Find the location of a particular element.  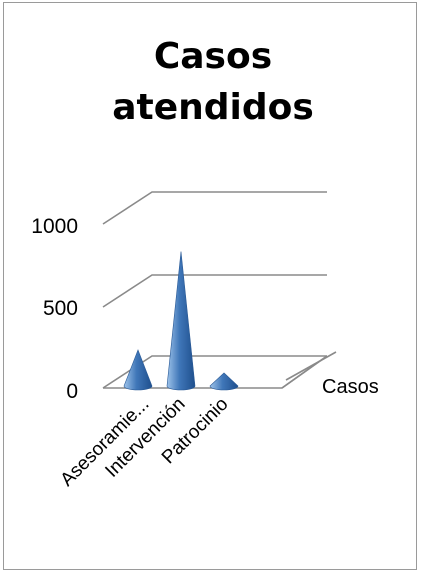

y-tick-1000: 1000 is located at coordinates (54, 226).